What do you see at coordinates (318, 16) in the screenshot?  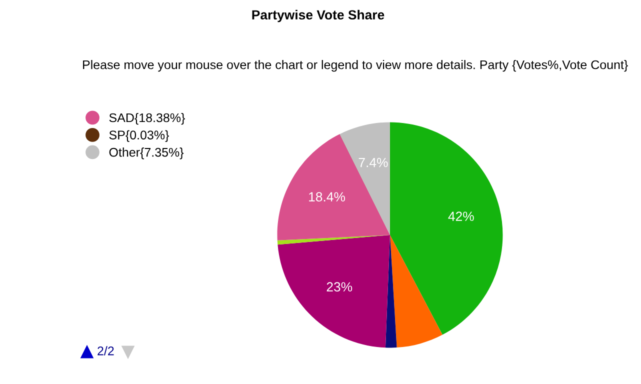 I see `chart-title: Partywise Vote Share` at bounding box center [318, 16].